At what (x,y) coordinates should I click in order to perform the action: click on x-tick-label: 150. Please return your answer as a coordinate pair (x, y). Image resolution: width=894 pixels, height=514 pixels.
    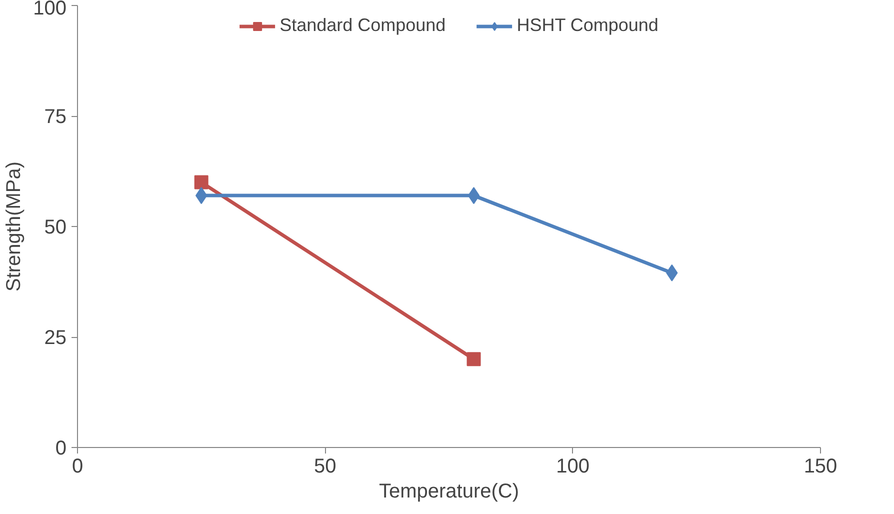
    Looking at the image, I should click on (821, 467).